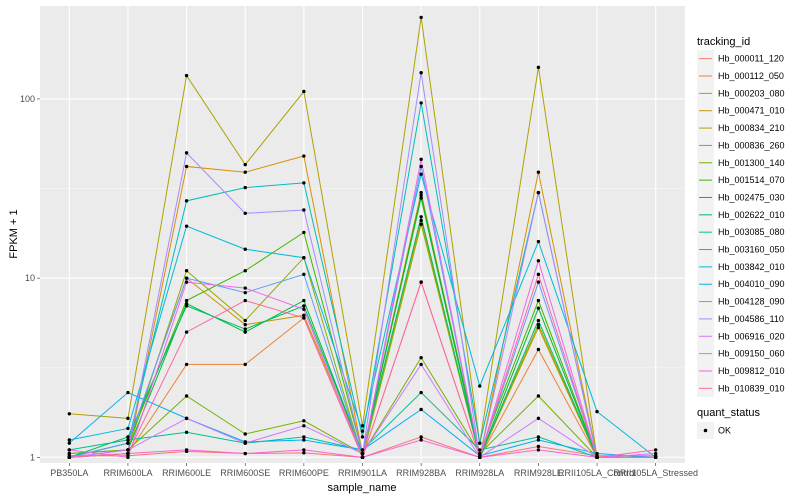 The image size is (800, 500). I want to click on legend-label: Hb_001514_070, so click(751, 180).